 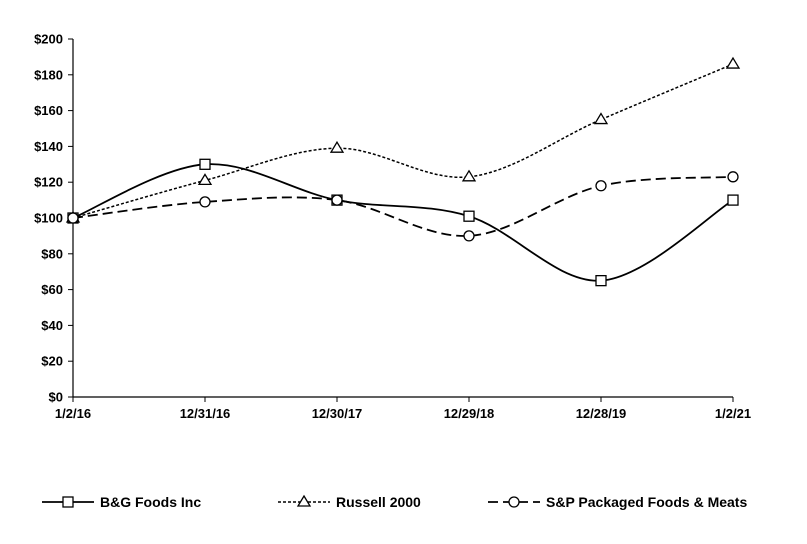 I want to click on legend-label: S&P Packaged Foods & Meats, so click(x=647, y=502).